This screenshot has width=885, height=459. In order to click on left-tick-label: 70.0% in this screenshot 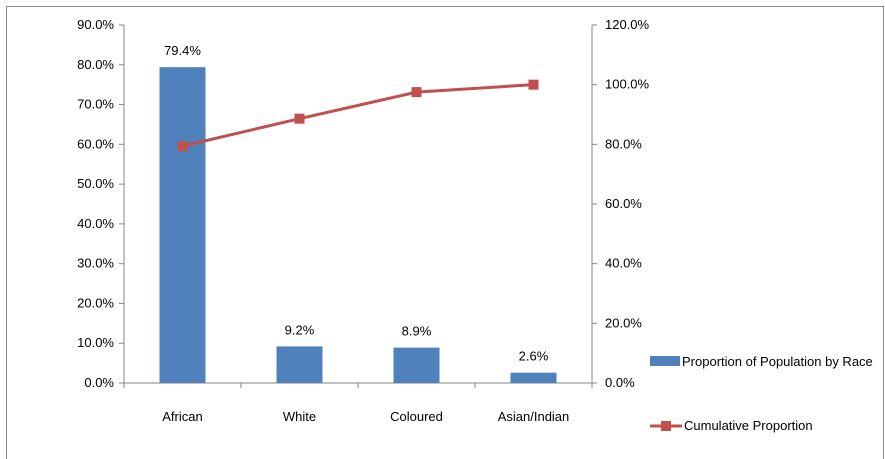, I will do `click(95, 104)`.